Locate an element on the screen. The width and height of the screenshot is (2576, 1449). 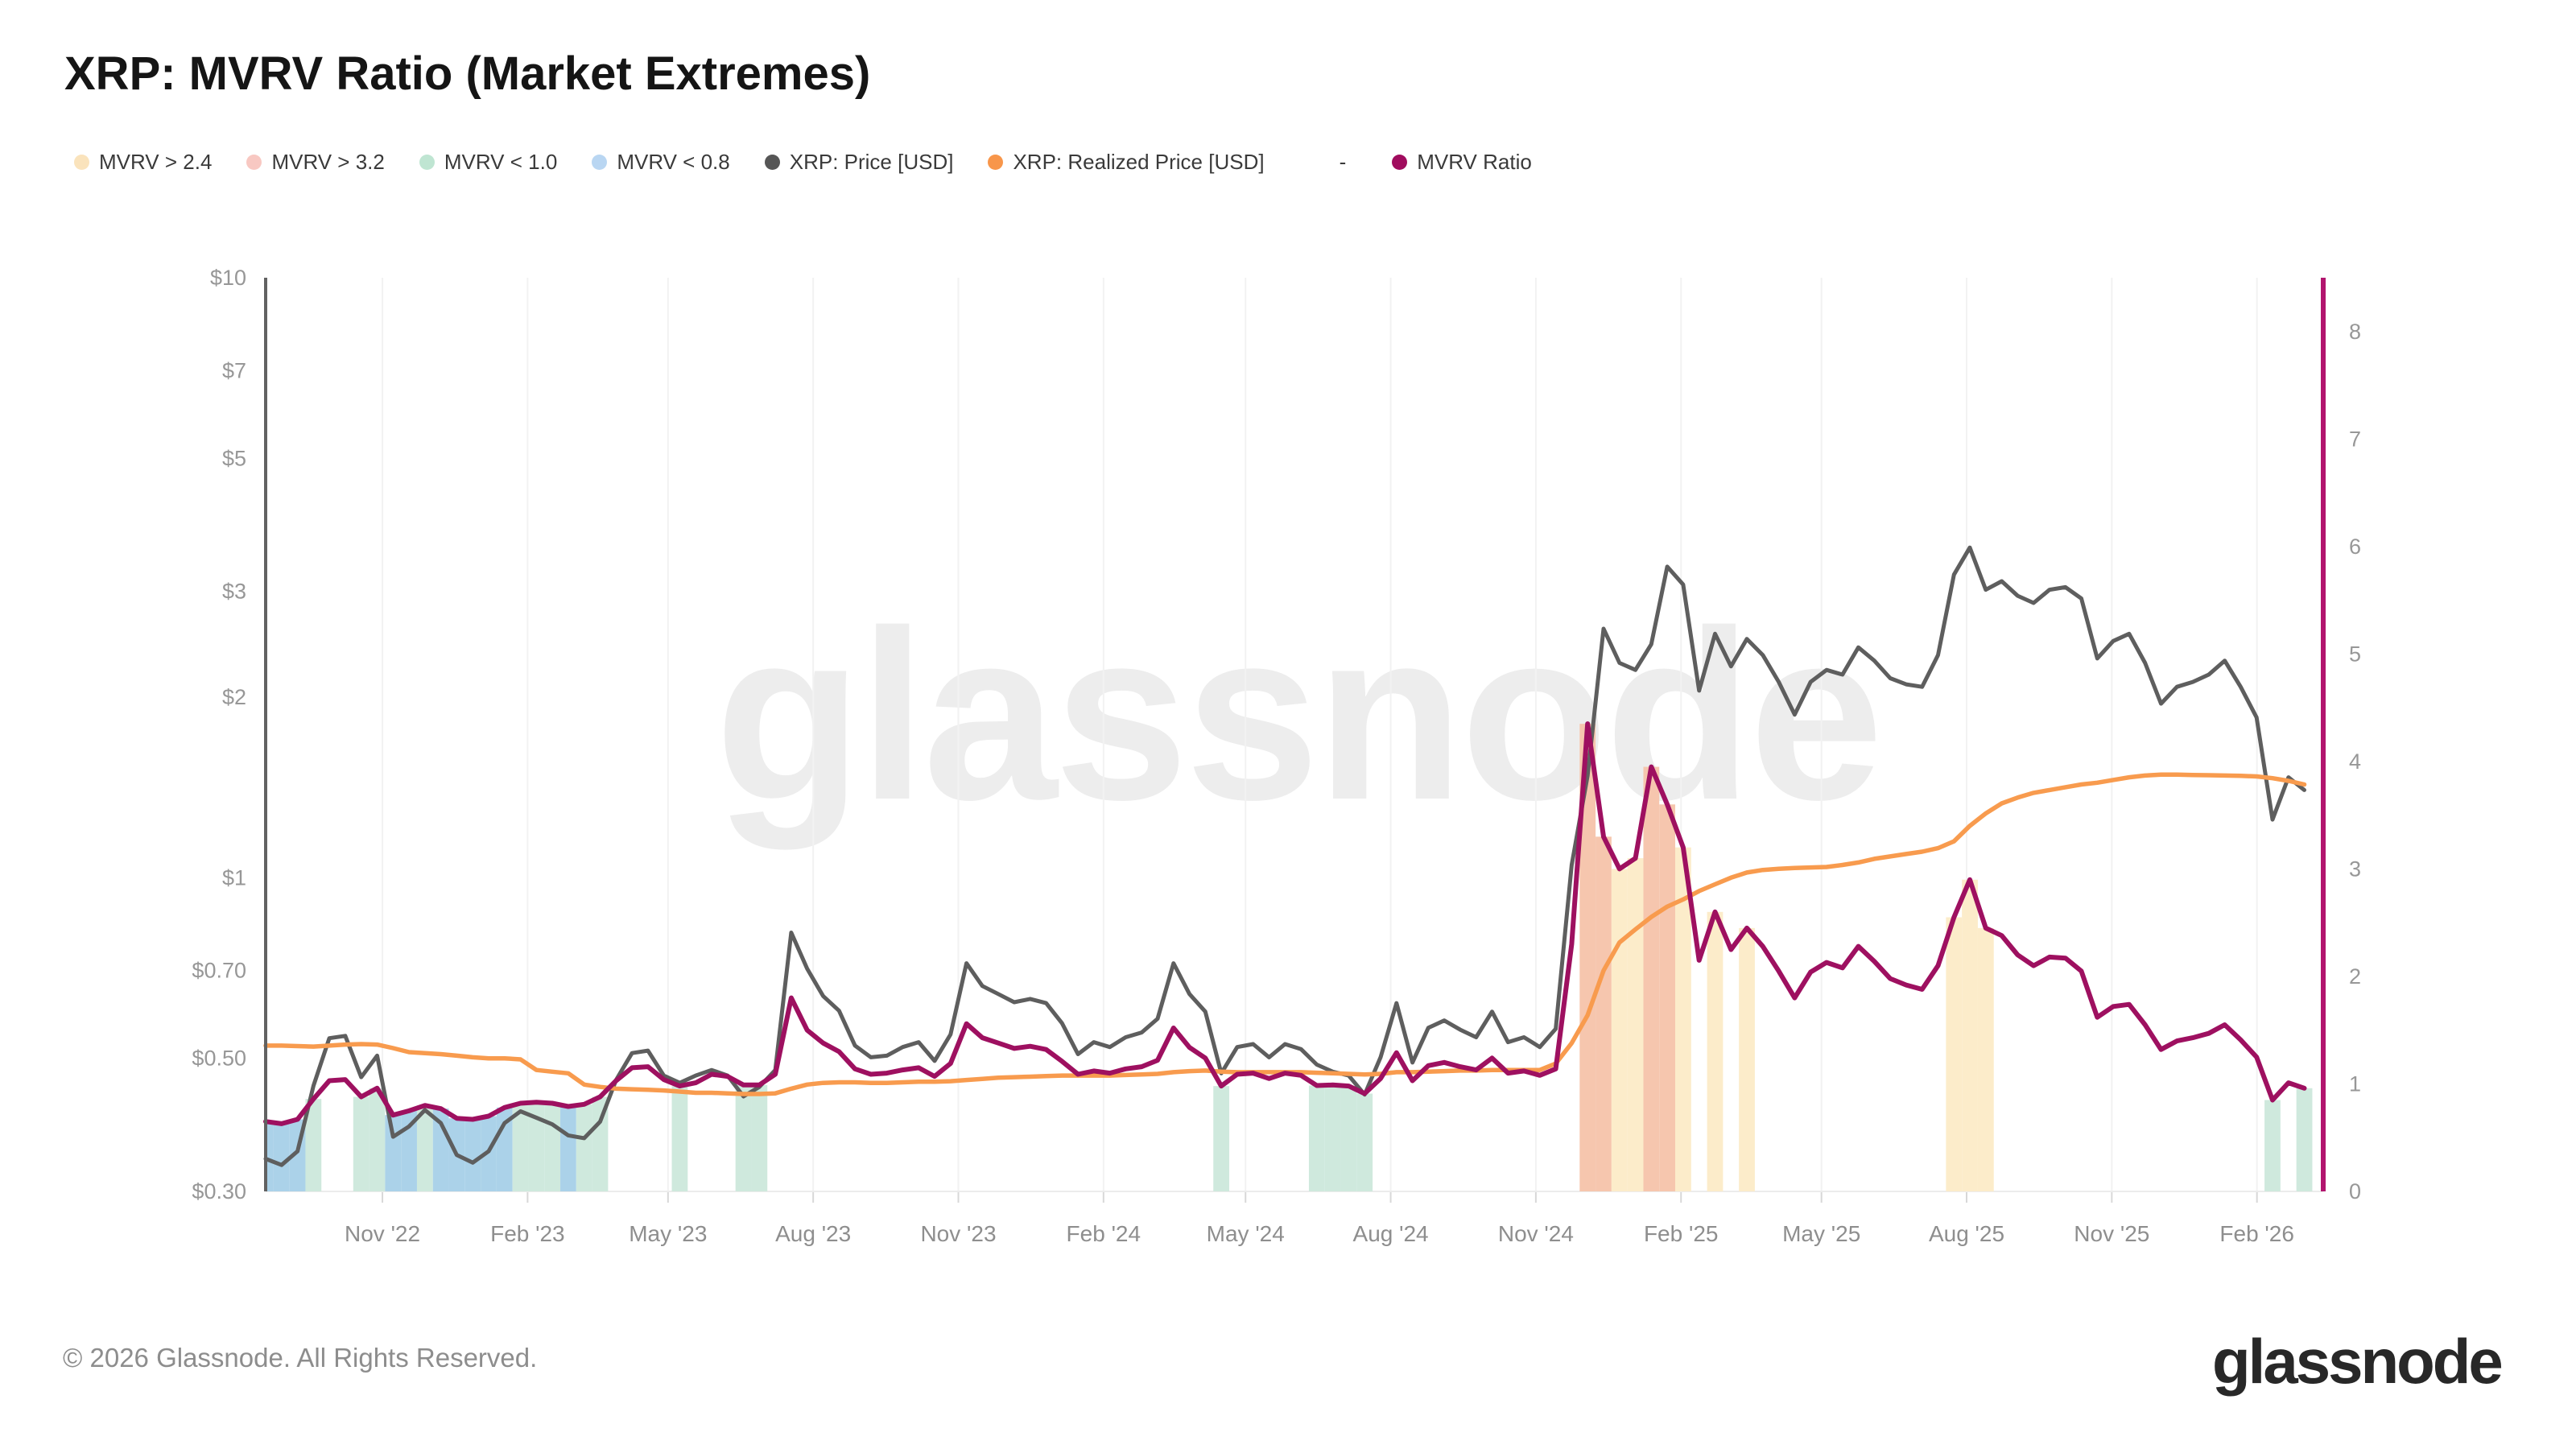
x-axis-label: Feb '25 is located at coordinates (1682, 1233).